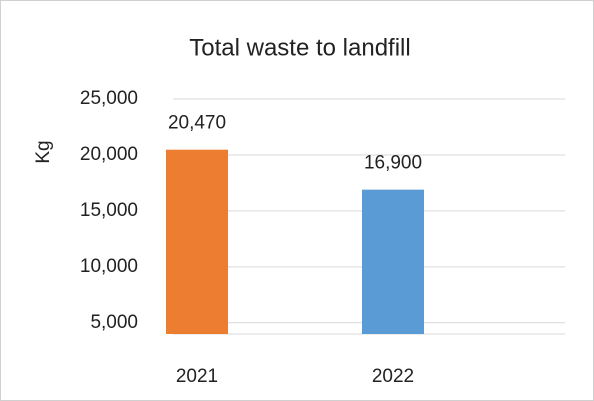  What do you see at coordinates (197, 376) in the screenshot?
I see `x-tick-label: 2021` at bounding box center [197, 376].